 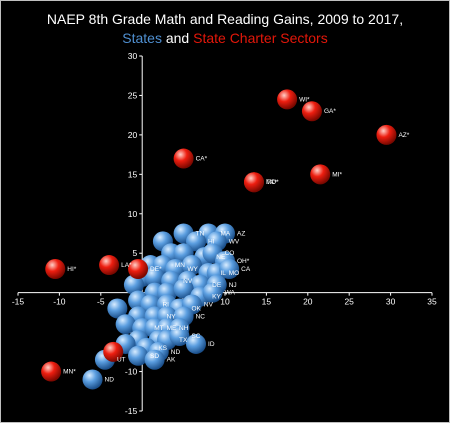 What do you see at coordinates (246, 269) in the screenshot?
I see `point-label: CA` at bounding box center [246, 269].